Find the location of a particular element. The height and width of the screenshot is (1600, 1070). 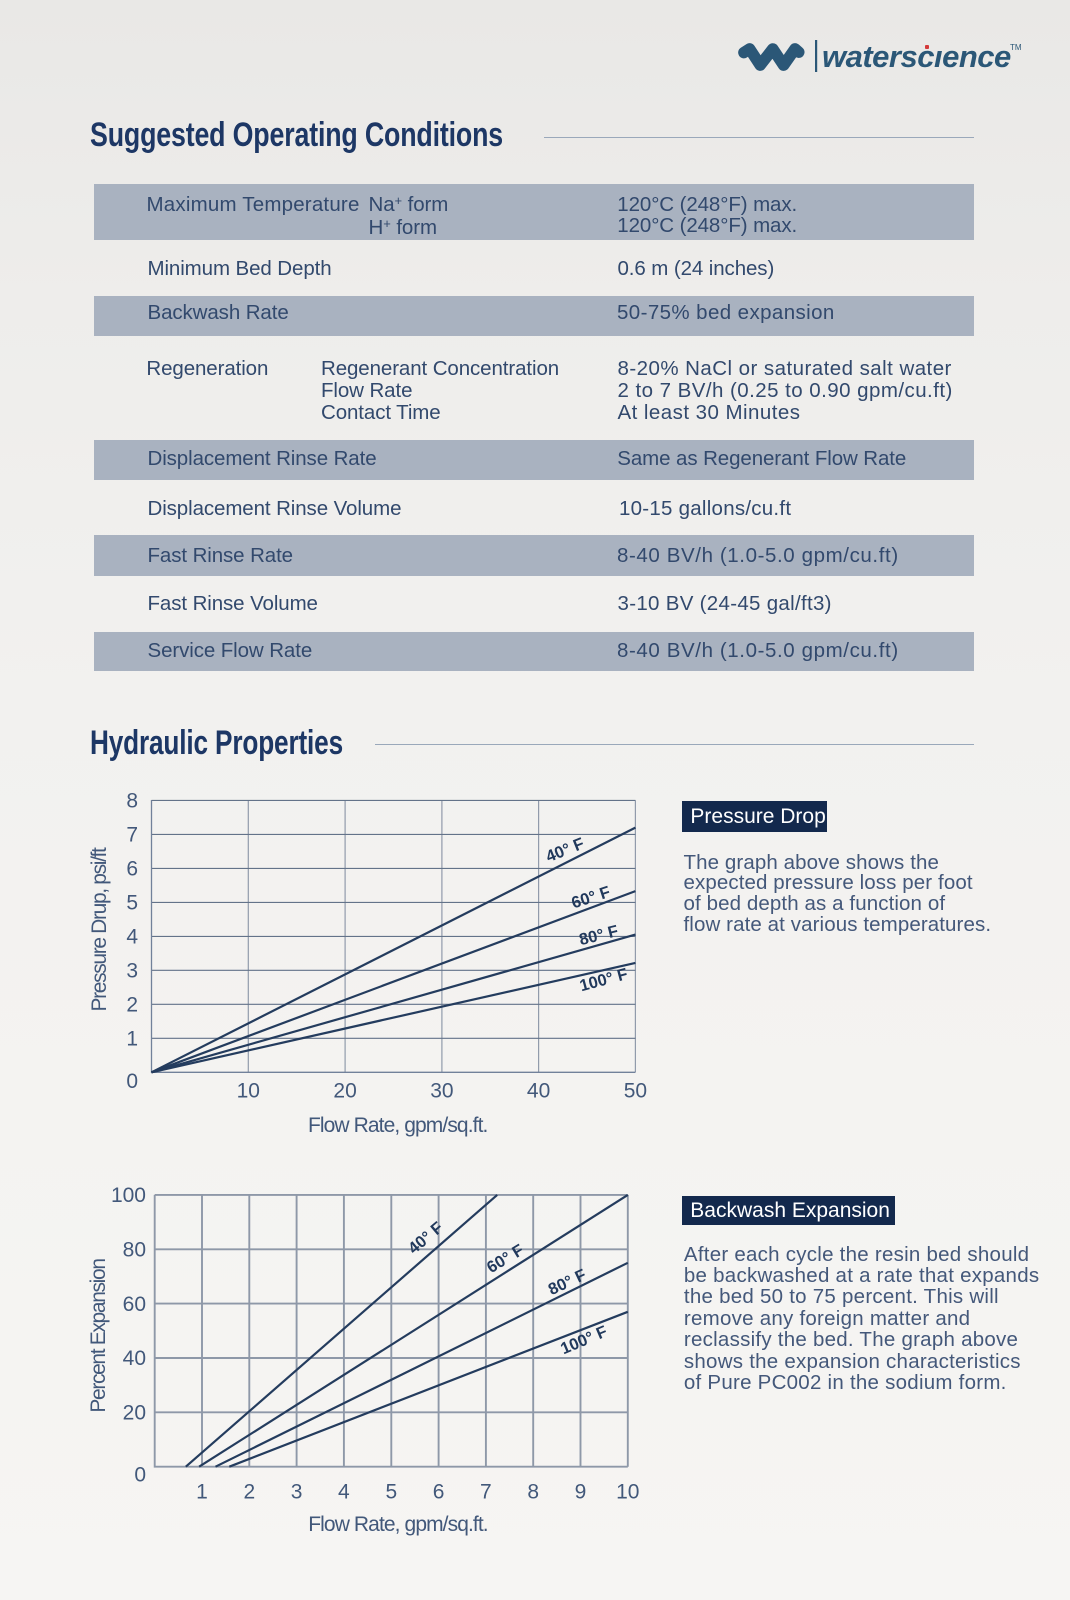

svg-text: 60 is located at coordinates (134, 1304).